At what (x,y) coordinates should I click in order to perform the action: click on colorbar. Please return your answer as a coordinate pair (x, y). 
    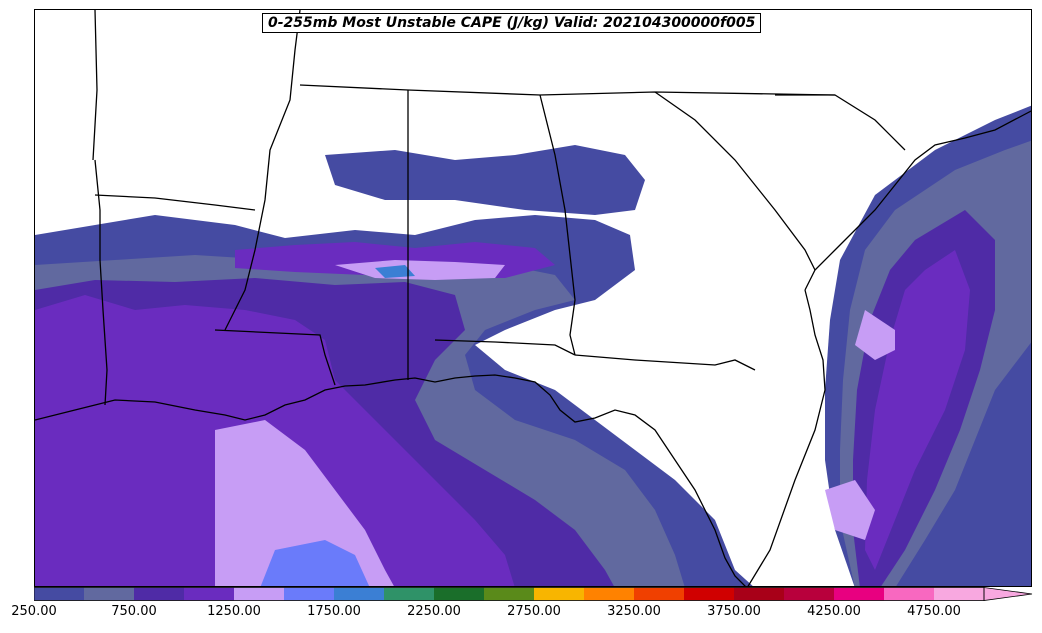
    Looking at the image, I should click on (533, 594).